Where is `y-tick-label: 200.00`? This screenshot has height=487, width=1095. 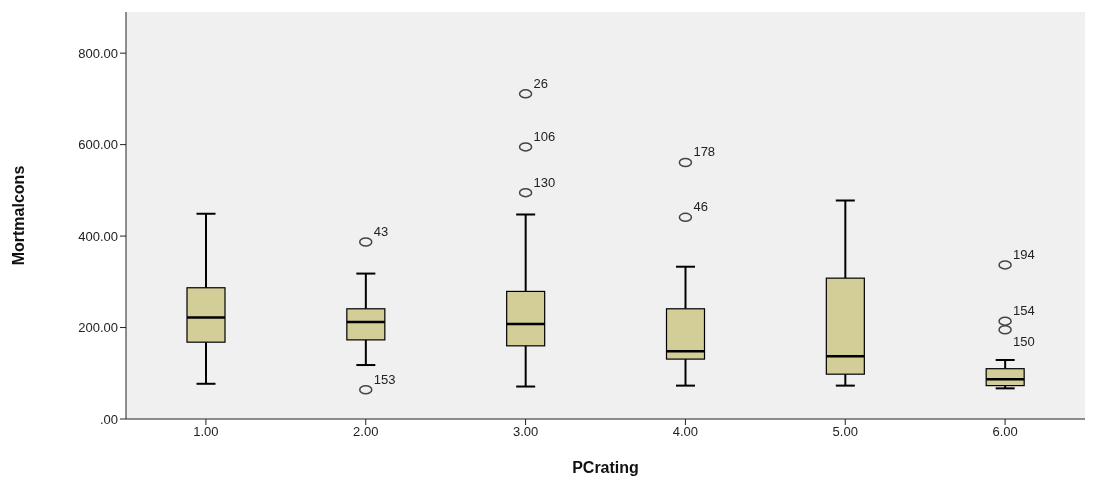 y-tick-label: 200.00 is located at coordinates (98, 328).